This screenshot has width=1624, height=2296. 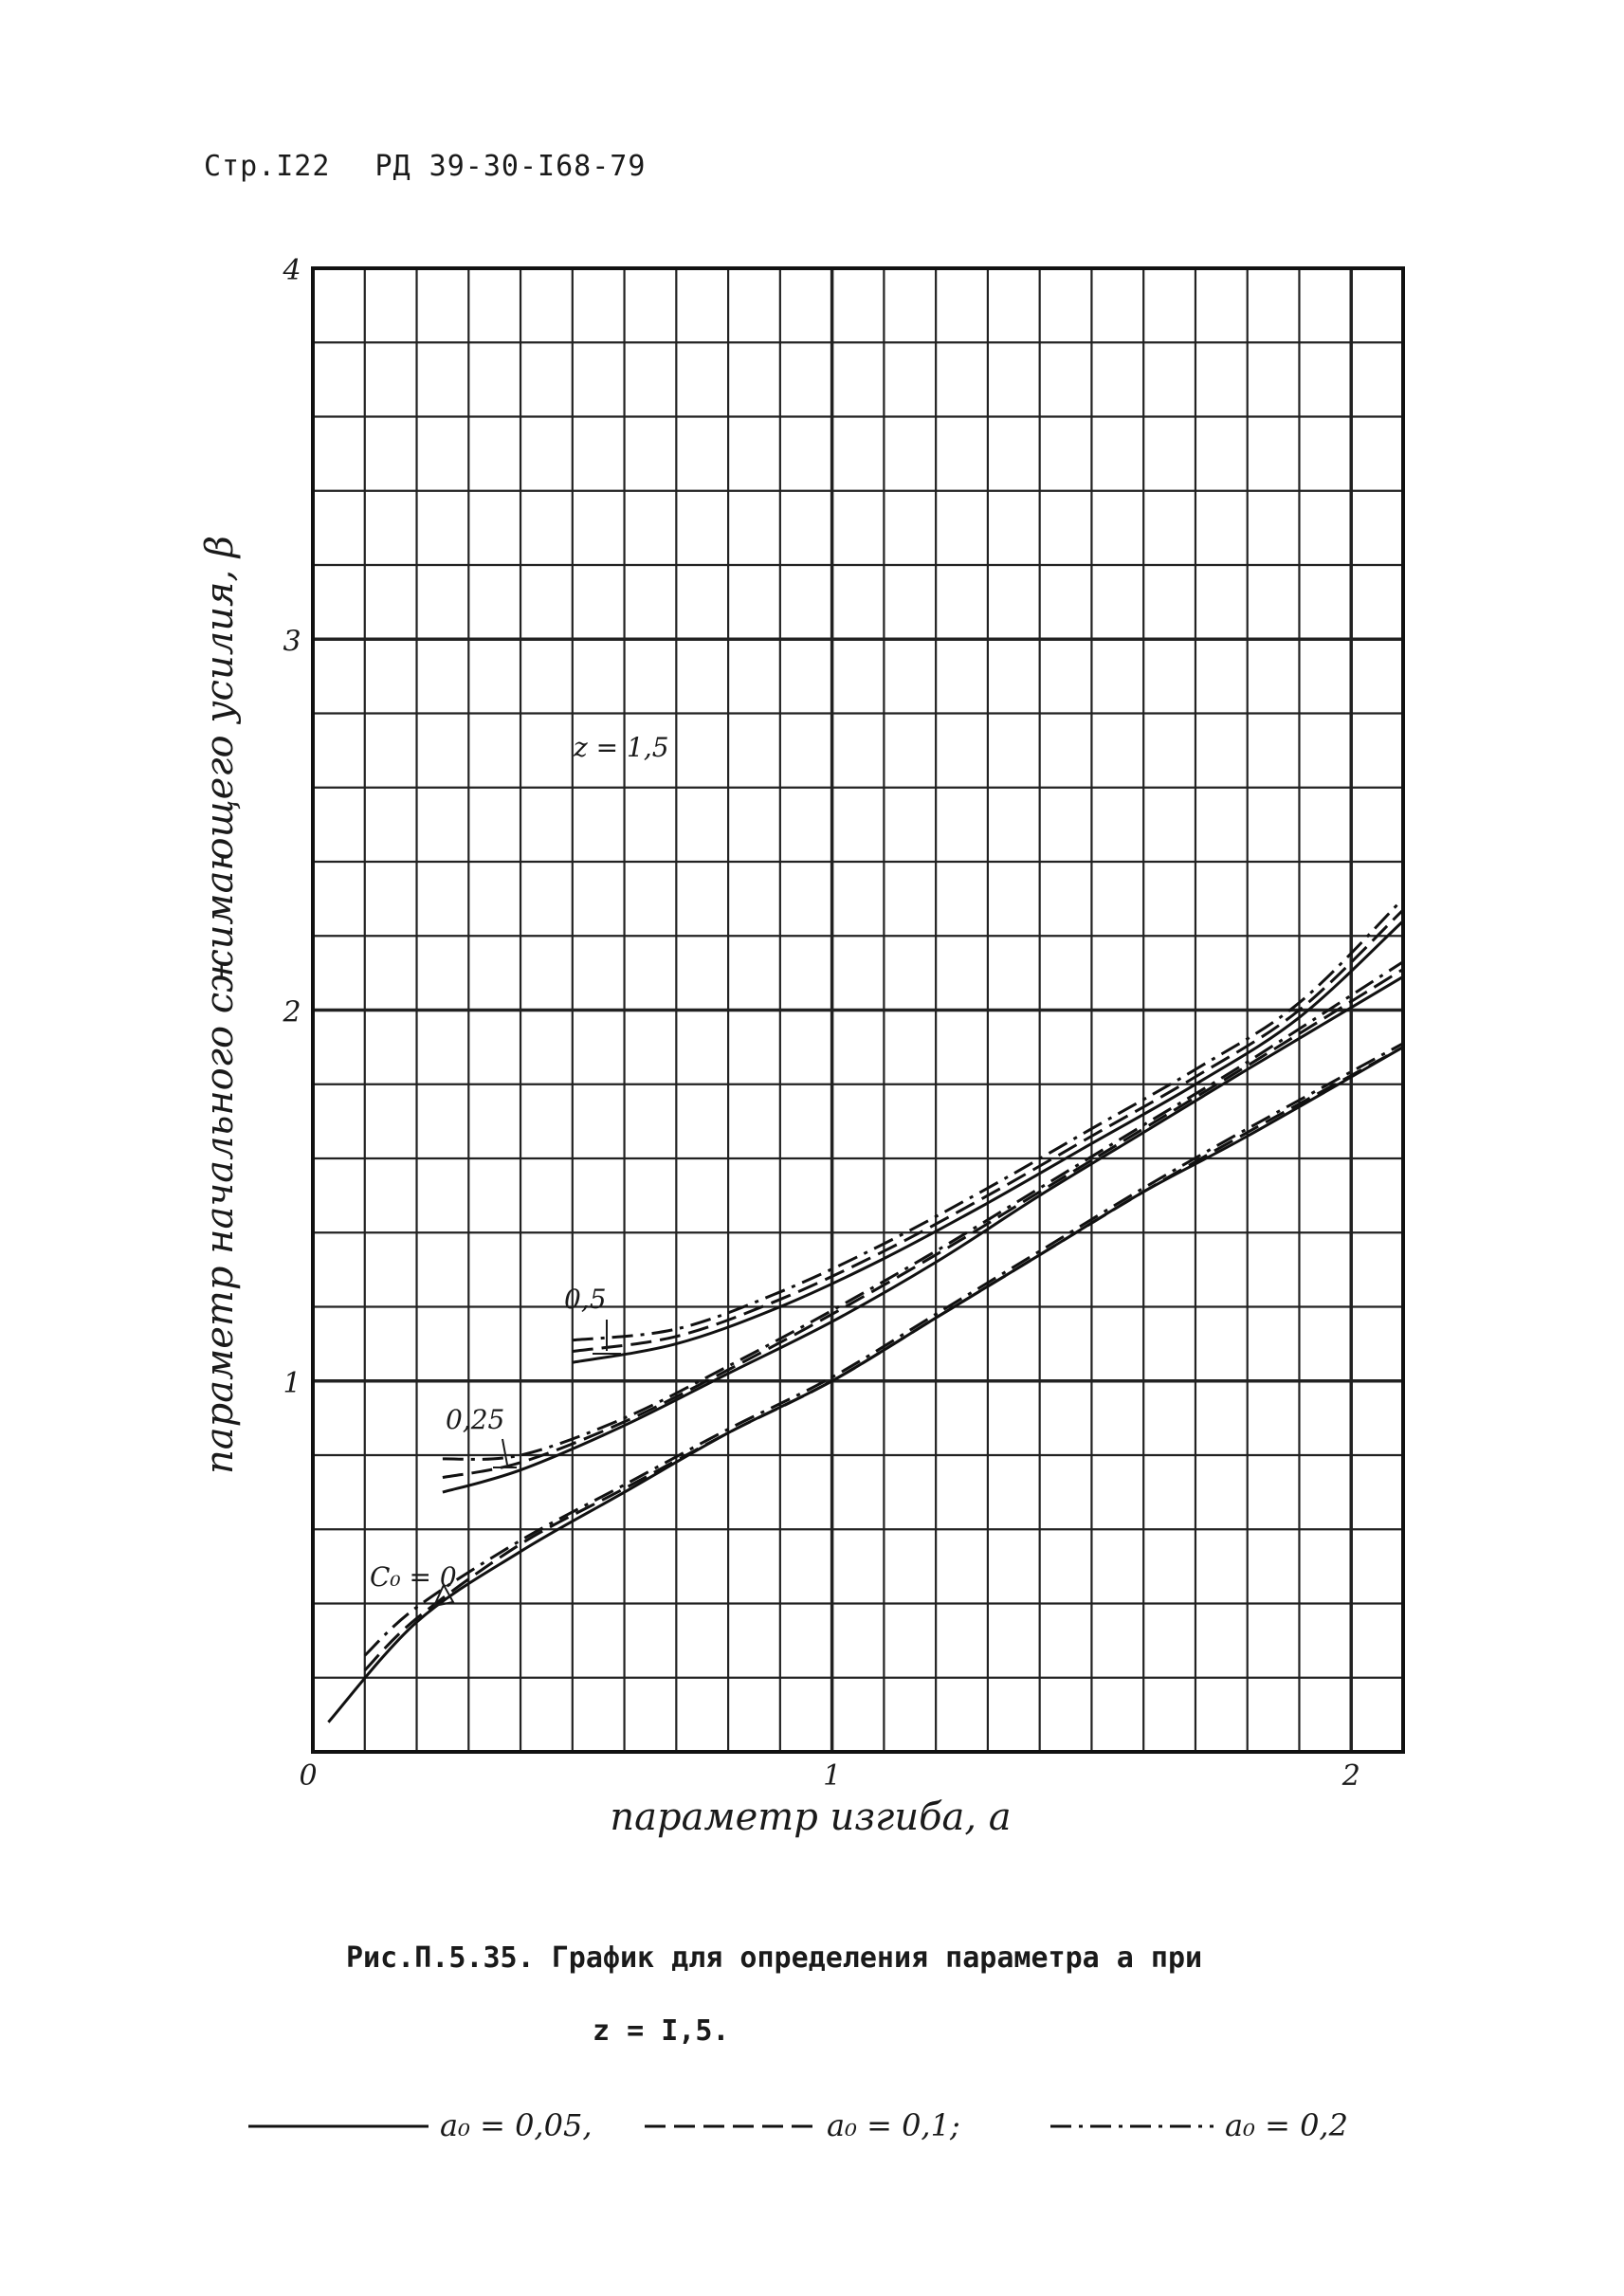 I want to click on y-axis-label: параметр начального сжимающего усилия, β, so click(x=220, y=1005).